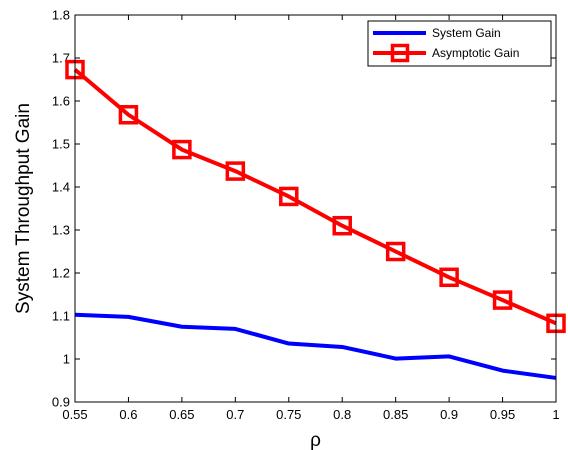 Image resolution: width=568 pixels, height=450 pixels. I want to click on legend-label-system-gain: System Gain, so click(466, 33).